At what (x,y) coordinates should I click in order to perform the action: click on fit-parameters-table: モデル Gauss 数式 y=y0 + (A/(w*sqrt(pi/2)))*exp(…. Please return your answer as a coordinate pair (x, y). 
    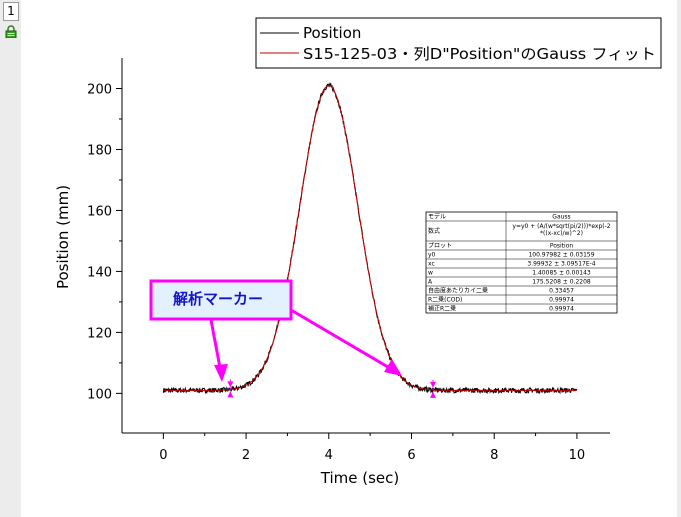
    Looking at the image, I should click on (521, 262).